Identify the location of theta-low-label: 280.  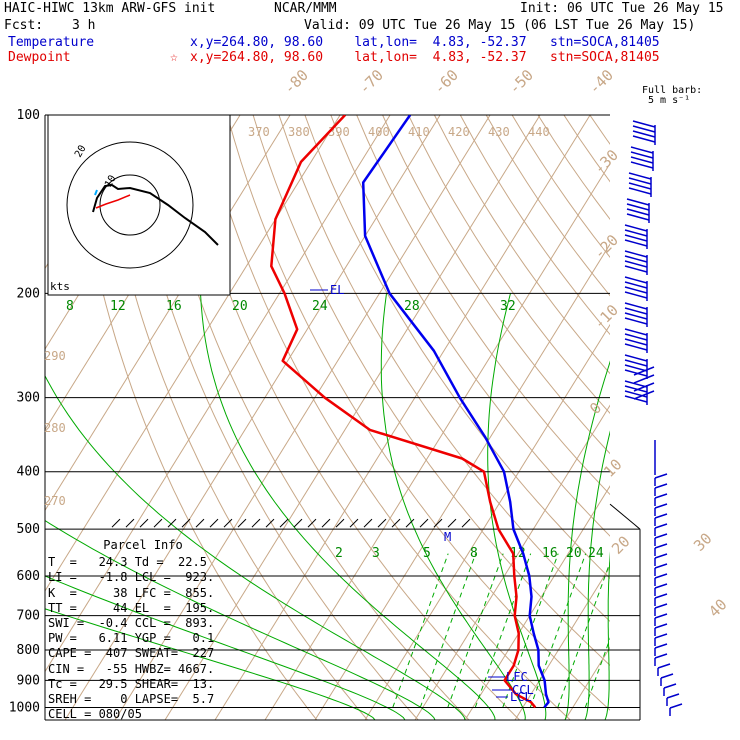
(55, 428).